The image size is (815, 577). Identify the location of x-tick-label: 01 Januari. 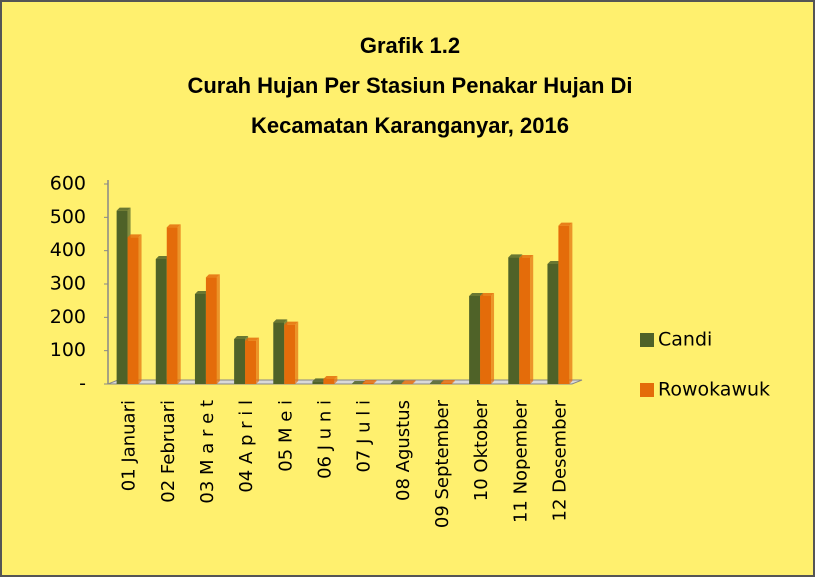
(129, 445).